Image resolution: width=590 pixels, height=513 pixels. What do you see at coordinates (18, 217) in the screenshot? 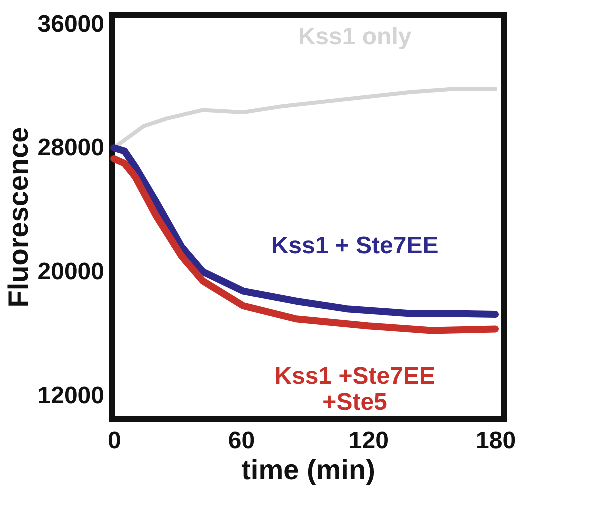
I see `y-axis-title: Fluorescence` at bounding box center [18, 217].